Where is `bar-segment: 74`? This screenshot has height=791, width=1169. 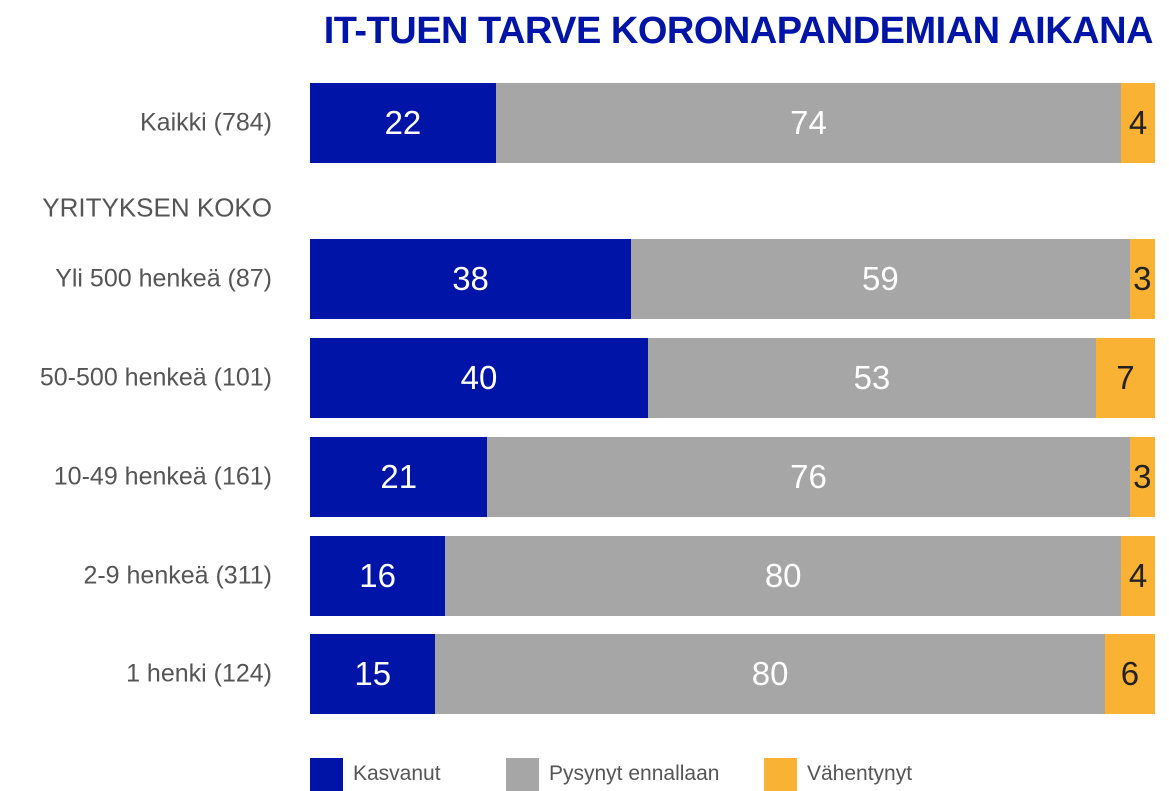
bar-segment: 74 is located at coordinates (808, 123).